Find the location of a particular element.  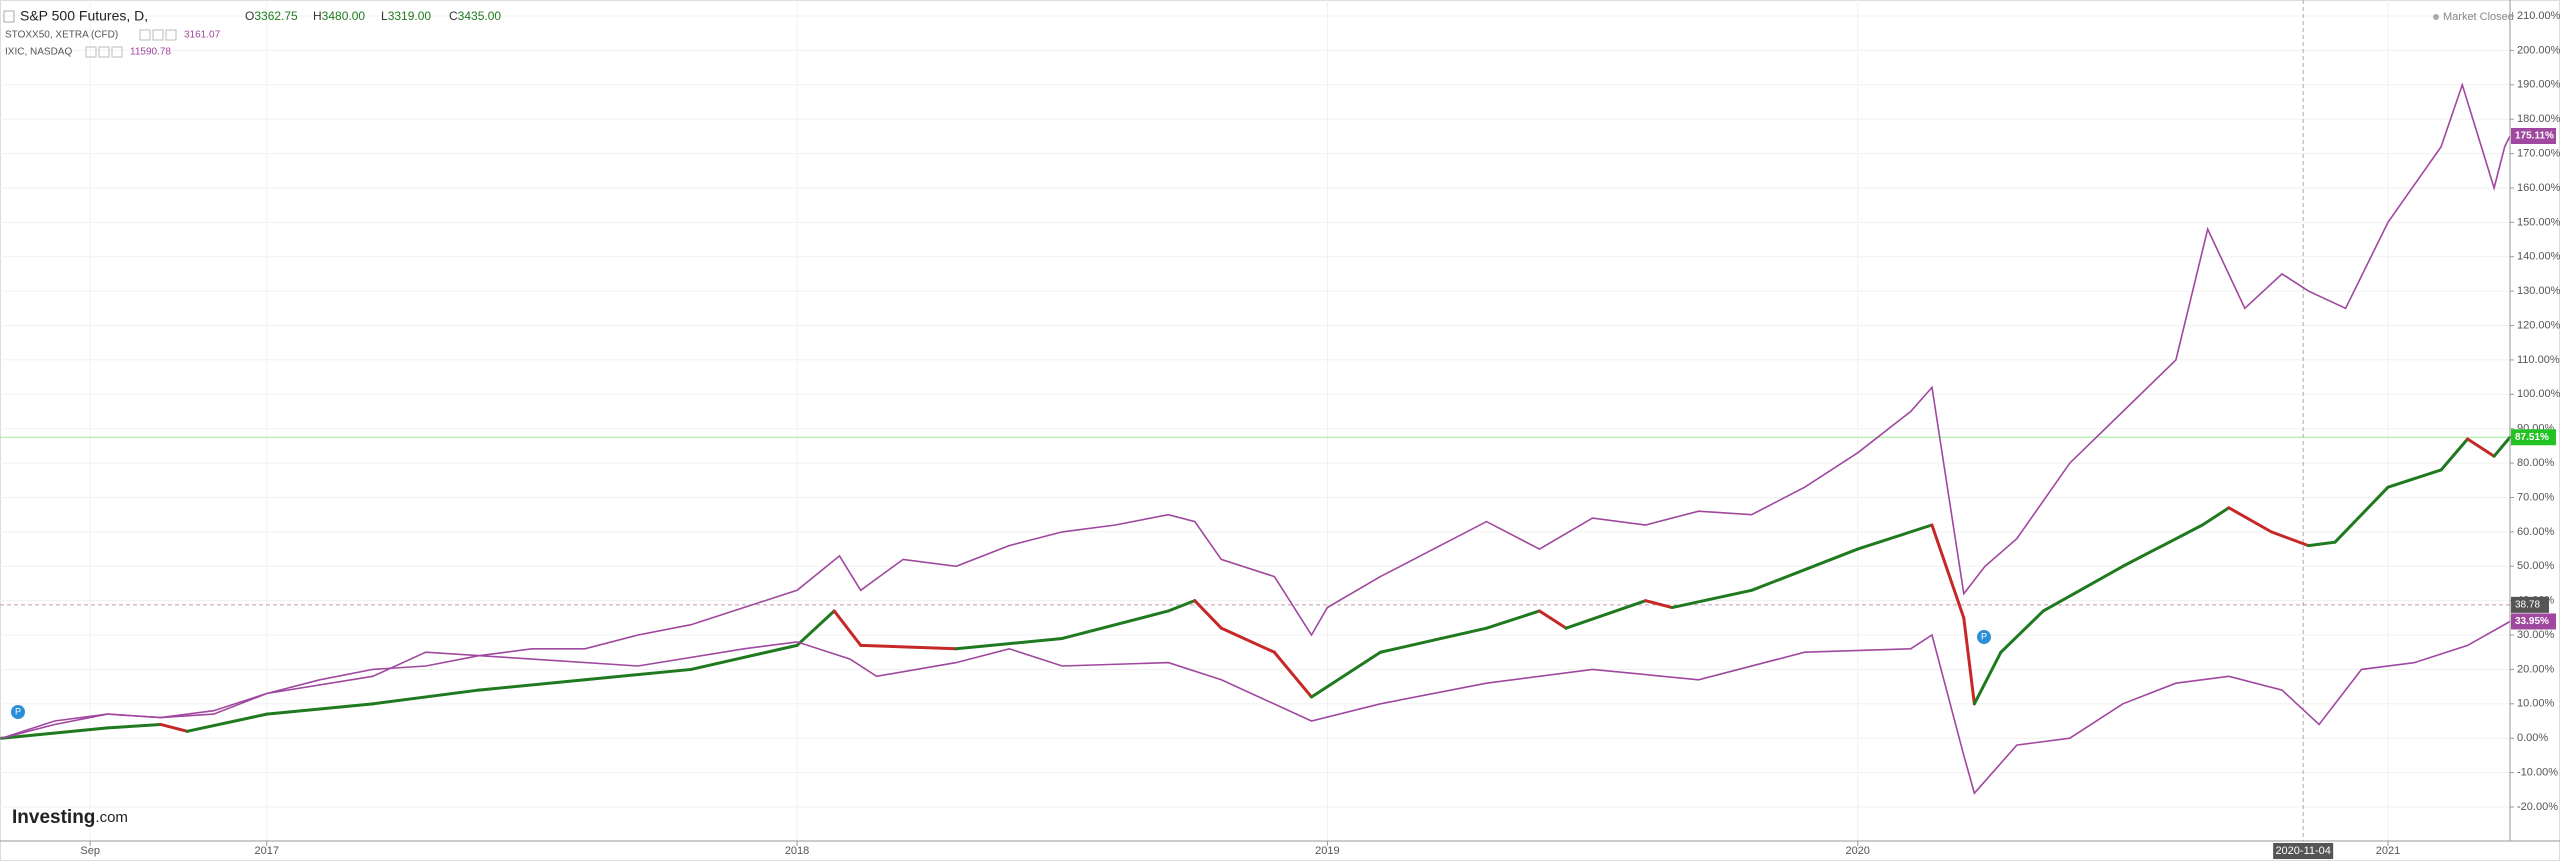

y-tick-label: 20.00% is located at coordinates (2536, 669).